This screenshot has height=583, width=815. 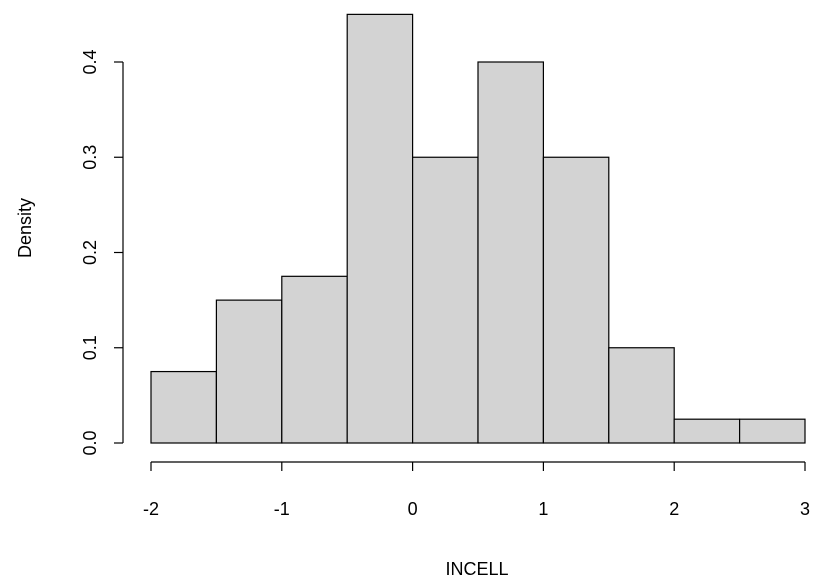 I want to click on x-tick-label-2: 0, so click(x=413, y=509).